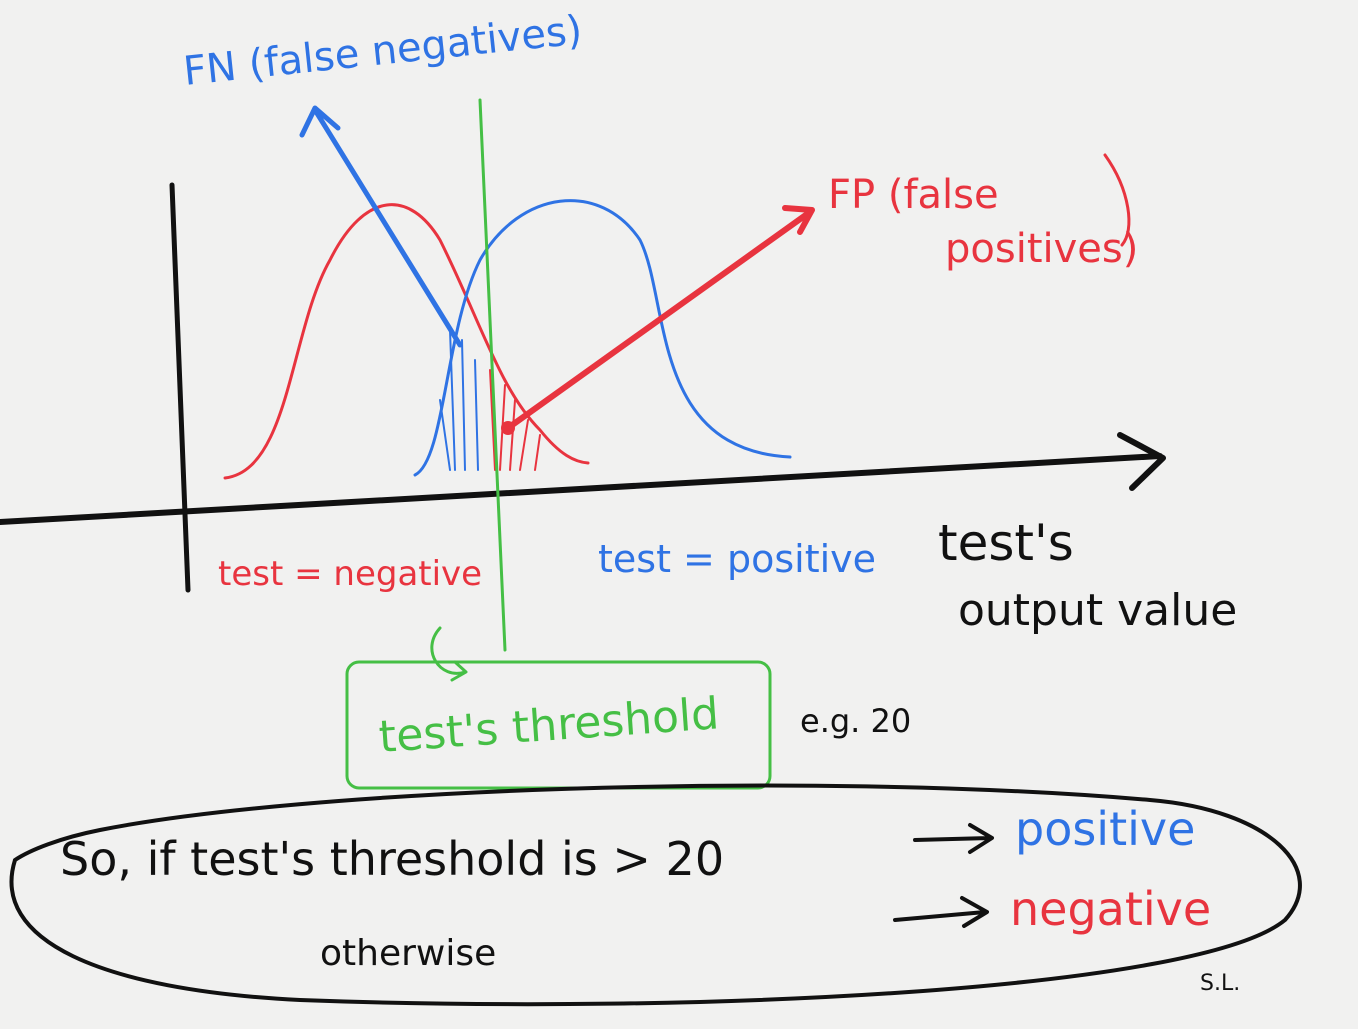  I want to click on rule-arrow-positive, so click(953, 838).